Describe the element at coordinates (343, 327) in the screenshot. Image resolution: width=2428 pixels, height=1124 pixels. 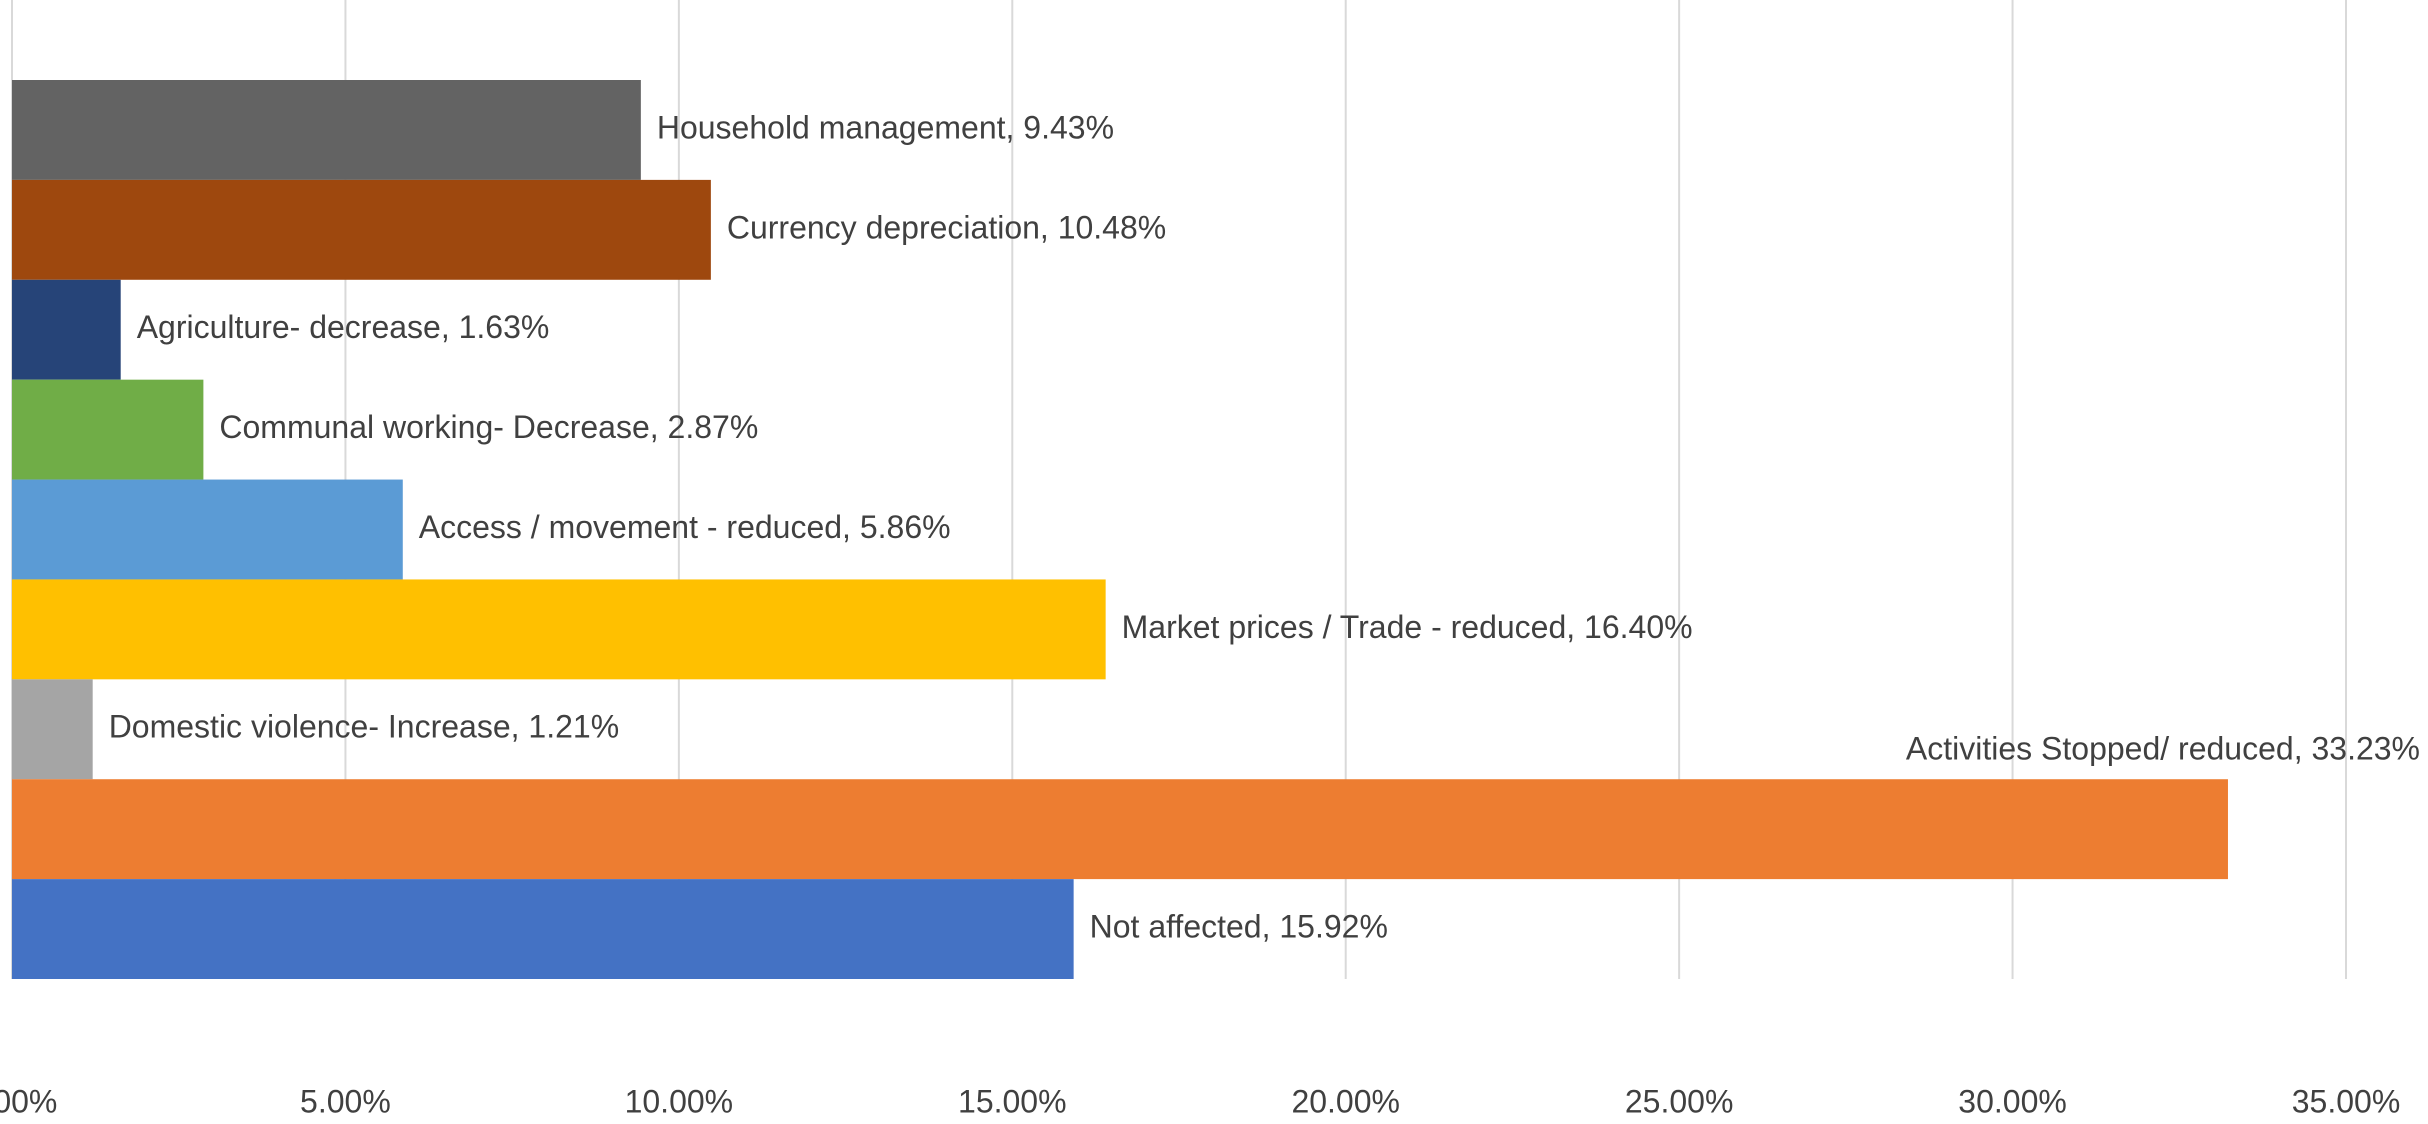
I see `data-label: Agriculture- decrease, 1.63%` at that location.